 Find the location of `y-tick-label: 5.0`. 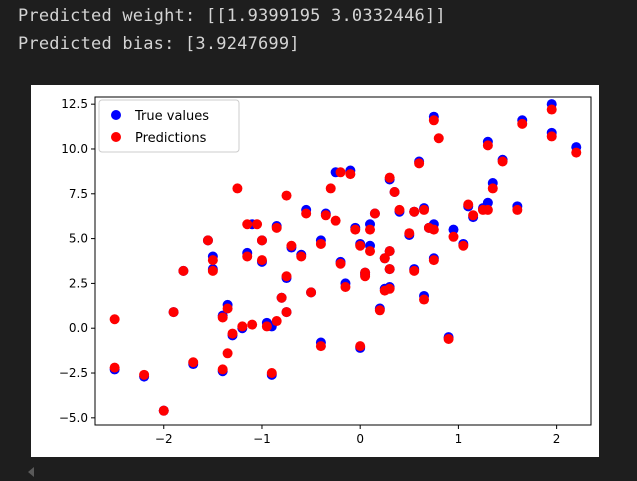

y-tick-label: 5.0 is located at coordinates (78, 239).